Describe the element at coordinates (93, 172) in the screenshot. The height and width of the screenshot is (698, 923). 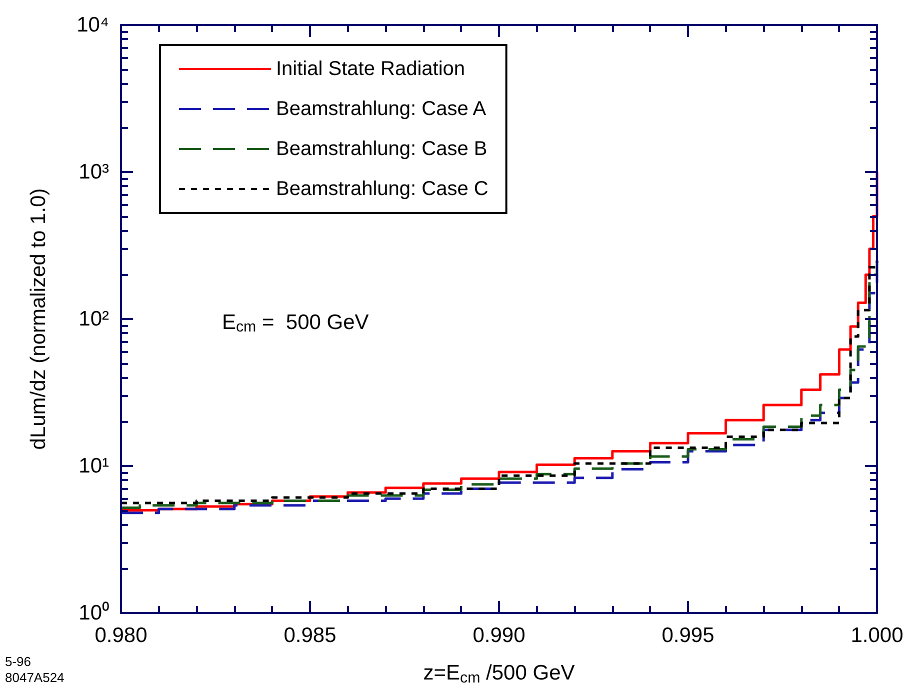
I see `y-tick-label: 10³` at that location.